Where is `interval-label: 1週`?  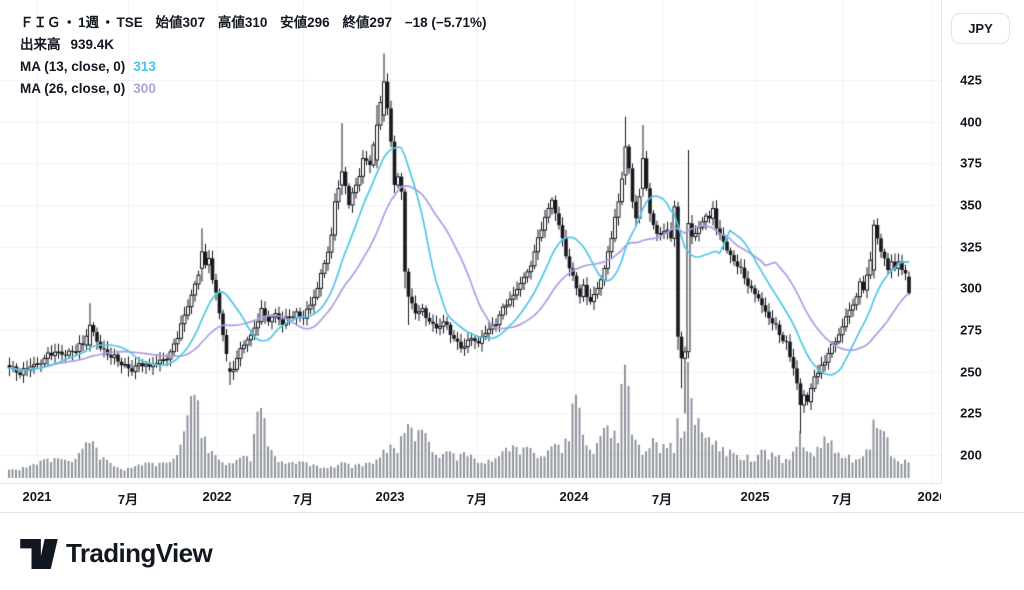
interval-label: 1週 is located at coordinates (89, 22).